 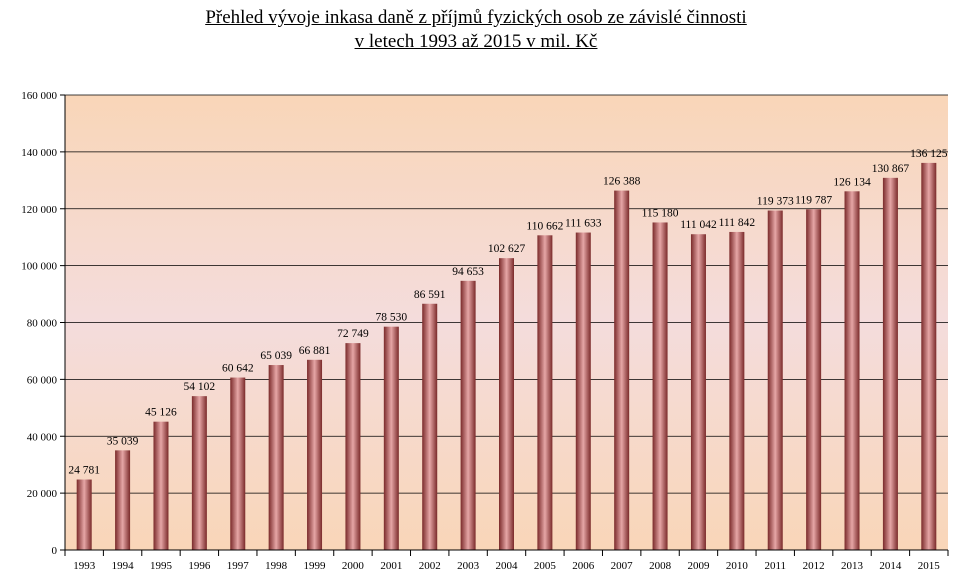 I want to click on bar-2013, so click(x=852, y=370).